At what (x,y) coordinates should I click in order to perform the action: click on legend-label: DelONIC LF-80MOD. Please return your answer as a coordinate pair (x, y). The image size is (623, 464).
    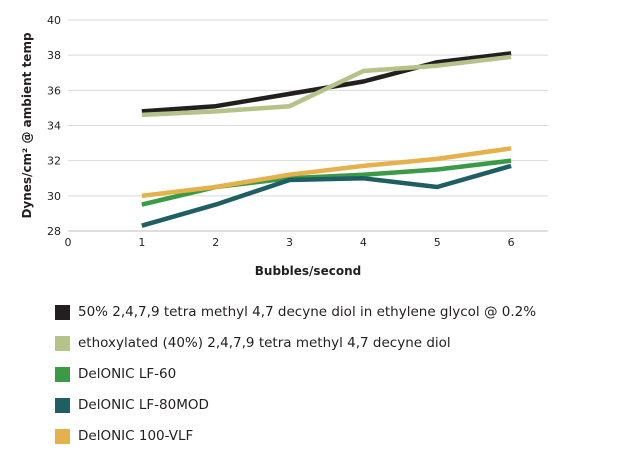
    Looking at the image, I should click on (143, 405).